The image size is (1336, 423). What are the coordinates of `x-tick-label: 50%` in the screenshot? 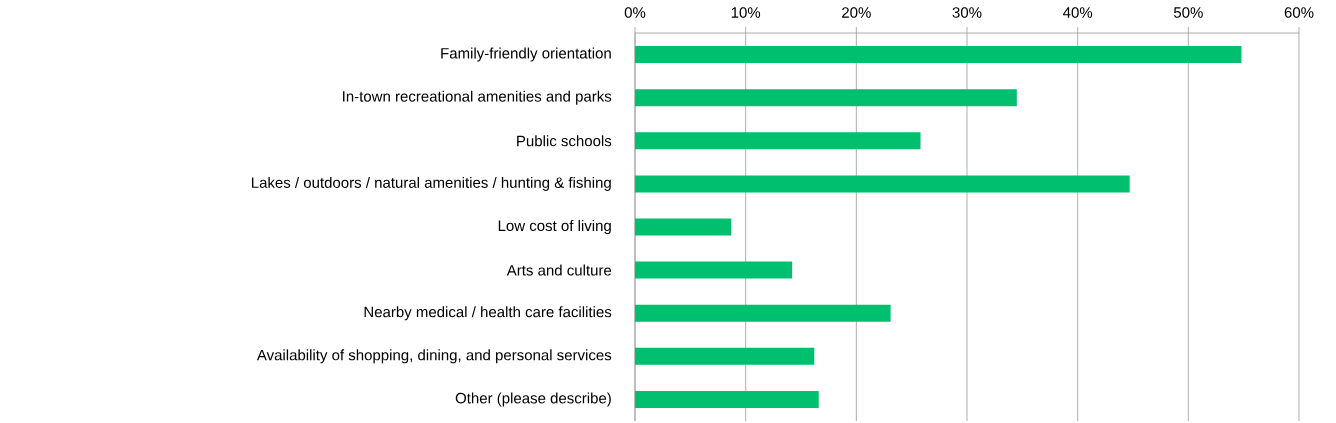 It's located at (1188, 12).